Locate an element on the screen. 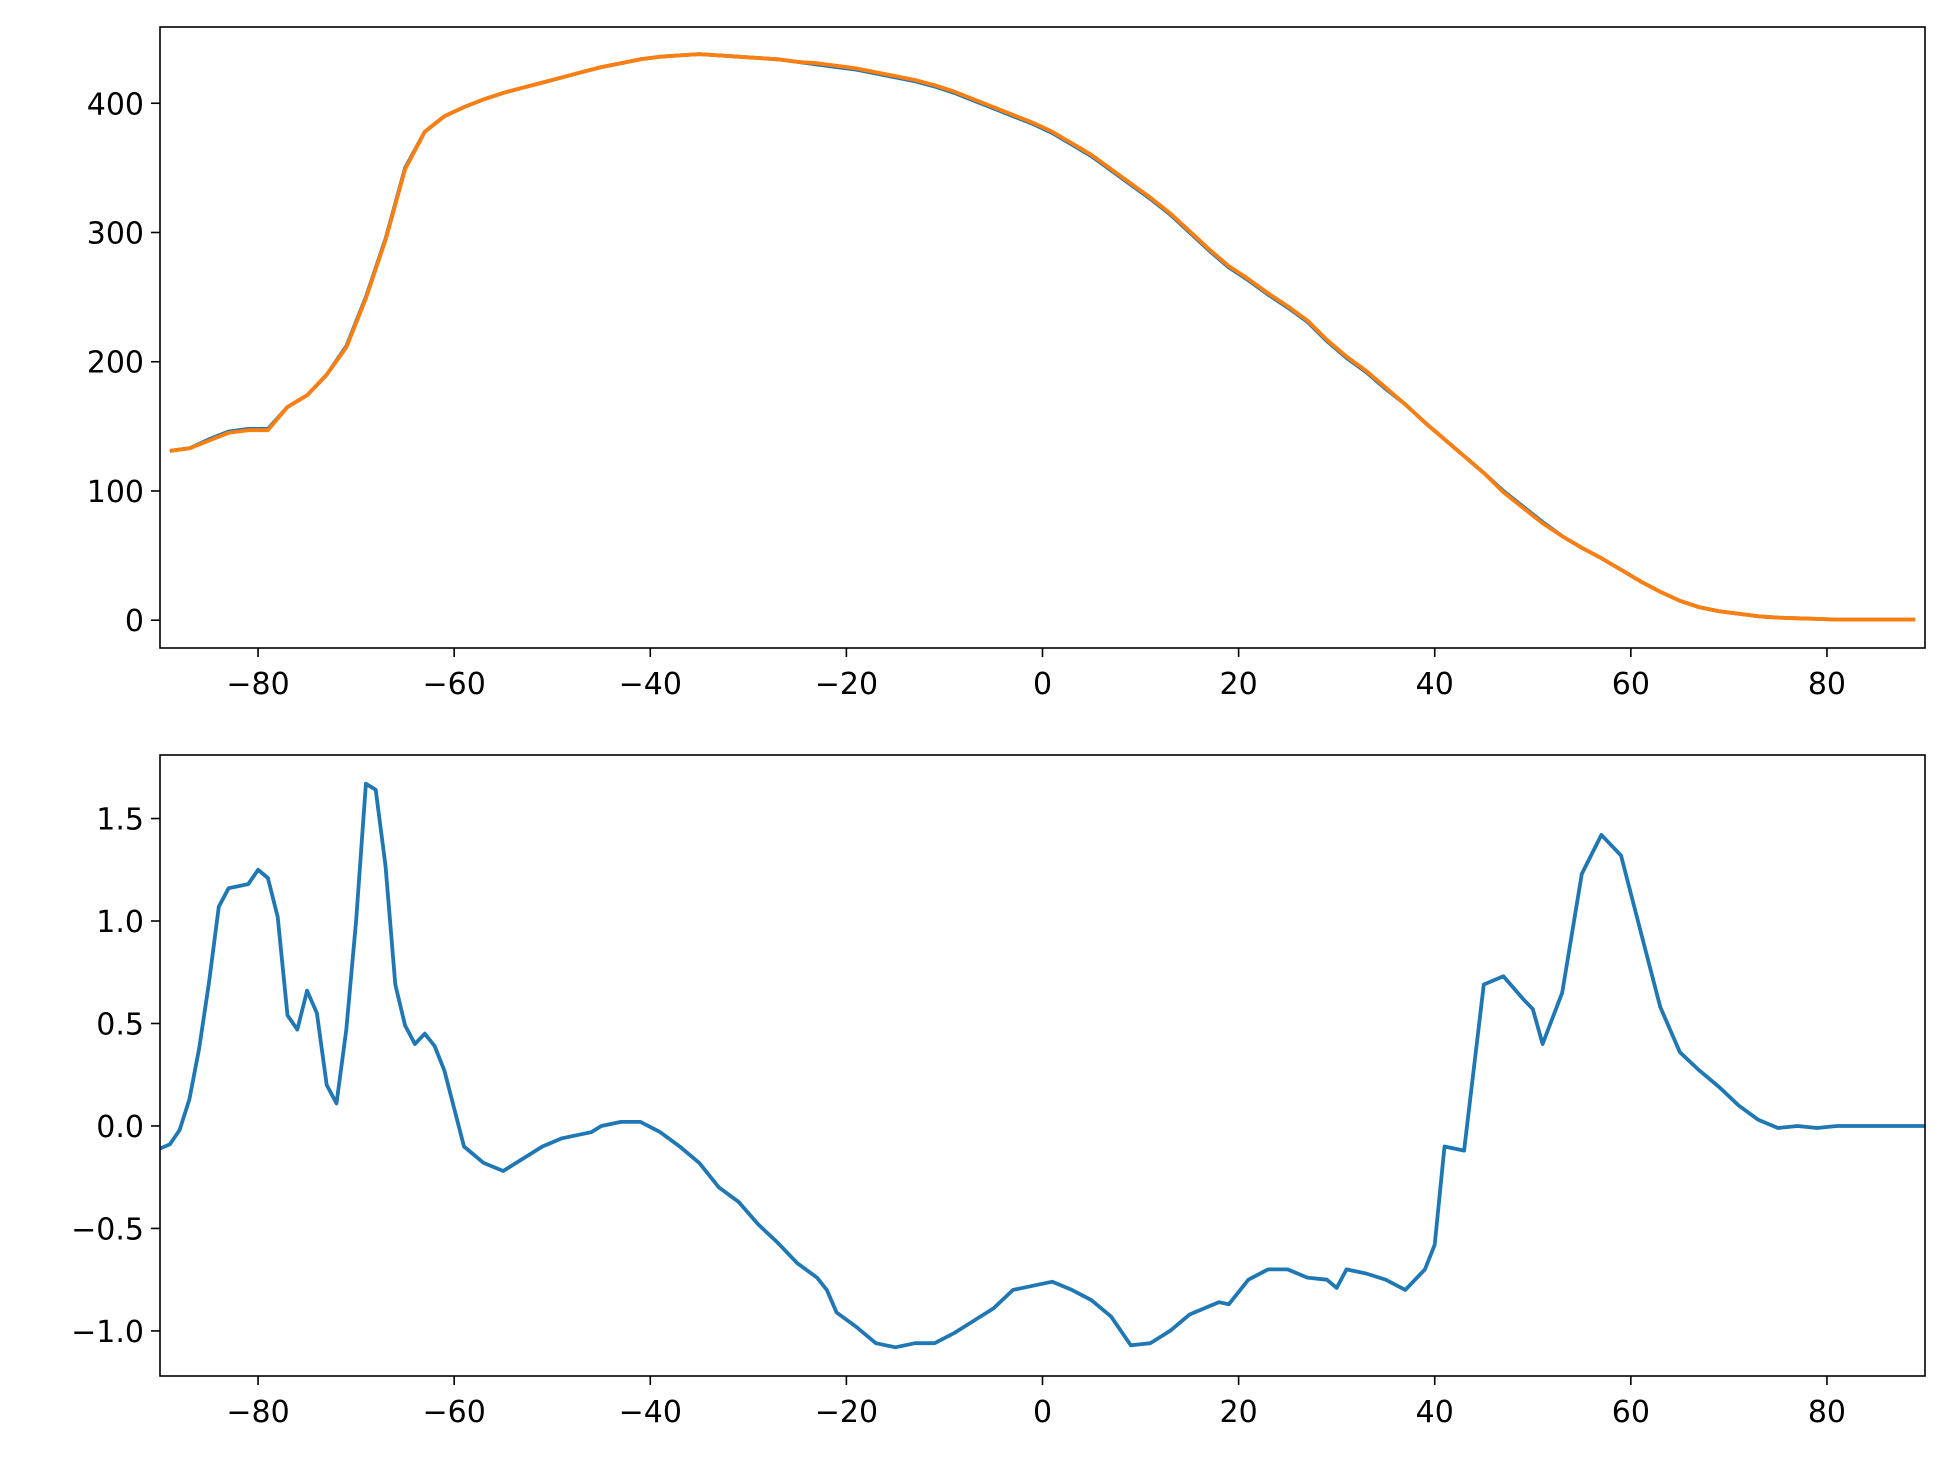 Image resolution: width=1954 pixels, height=1474 pixels. y-tick-label: 1.5 is located at coordinates (120, 820).